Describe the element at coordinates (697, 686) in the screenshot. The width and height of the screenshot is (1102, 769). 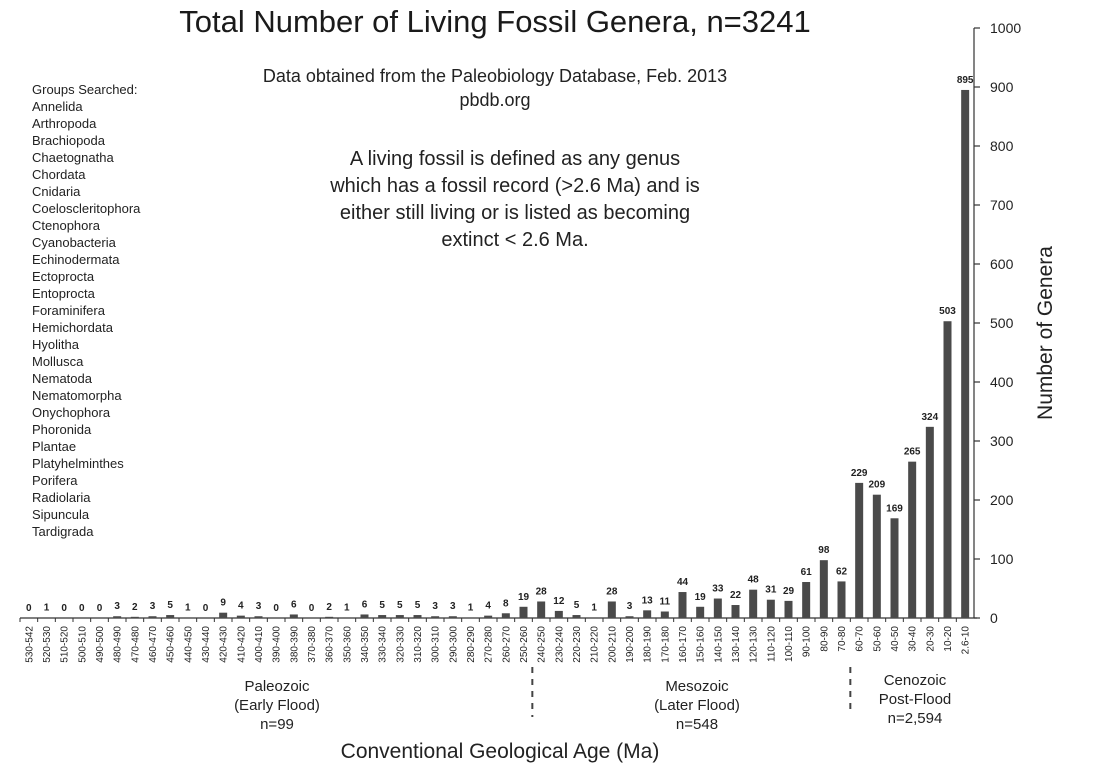
I see `era-name: Mesozoic` at that location.